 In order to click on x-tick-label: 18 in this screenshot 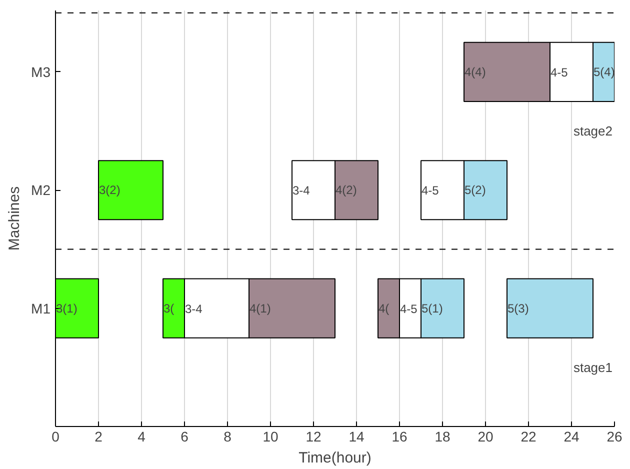, I will do `click(442, 436)`.